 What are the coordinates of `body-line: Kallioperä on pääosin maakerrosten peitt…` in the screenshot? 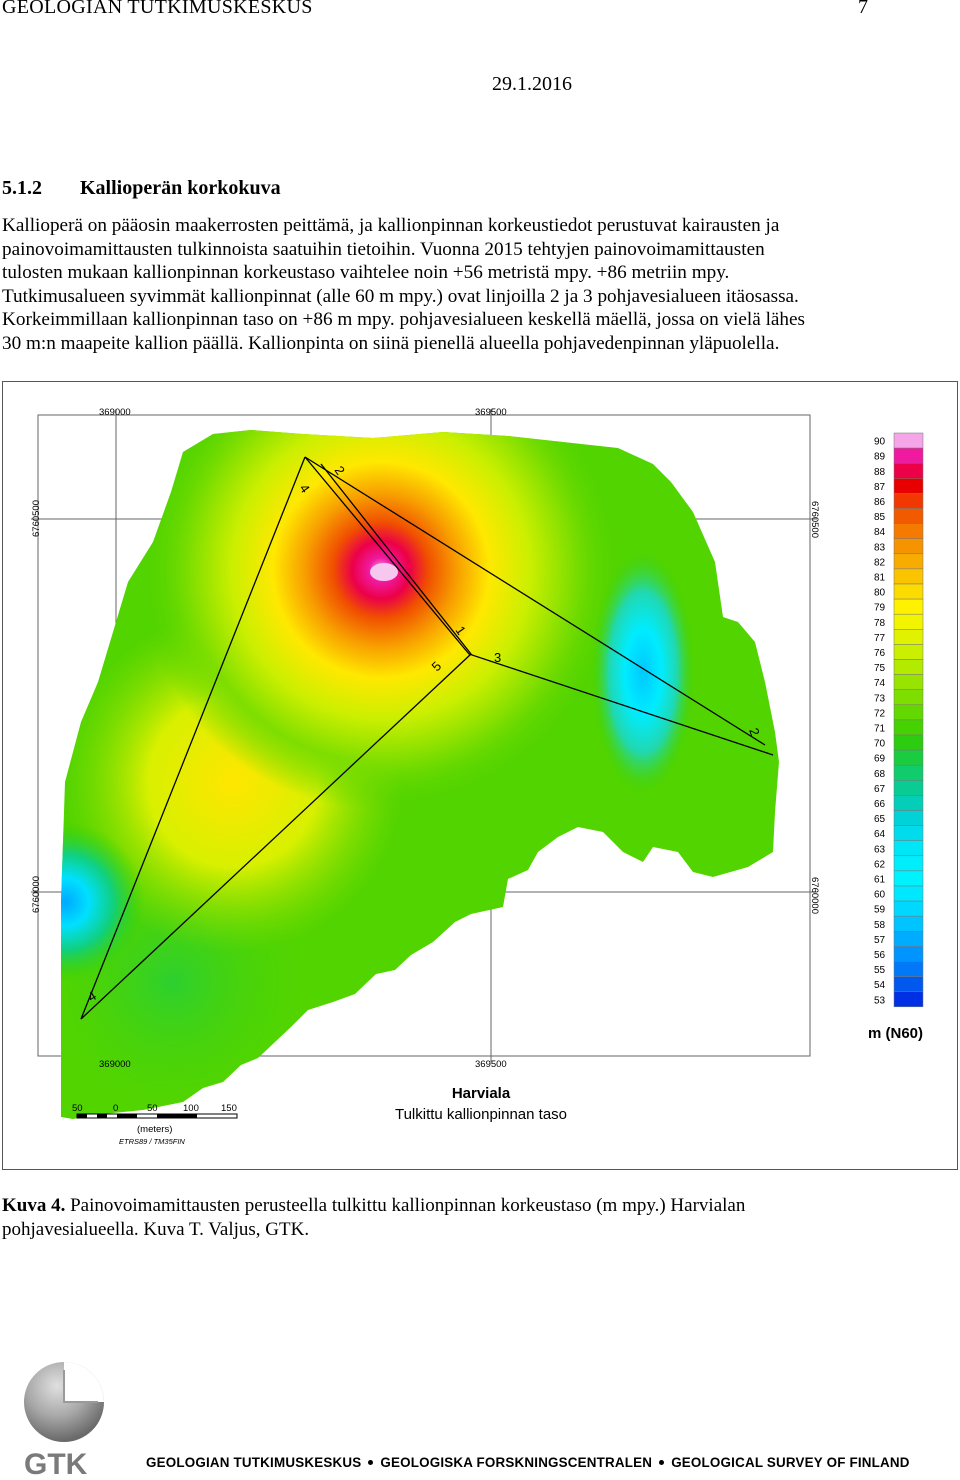 It's located at (391, 225).